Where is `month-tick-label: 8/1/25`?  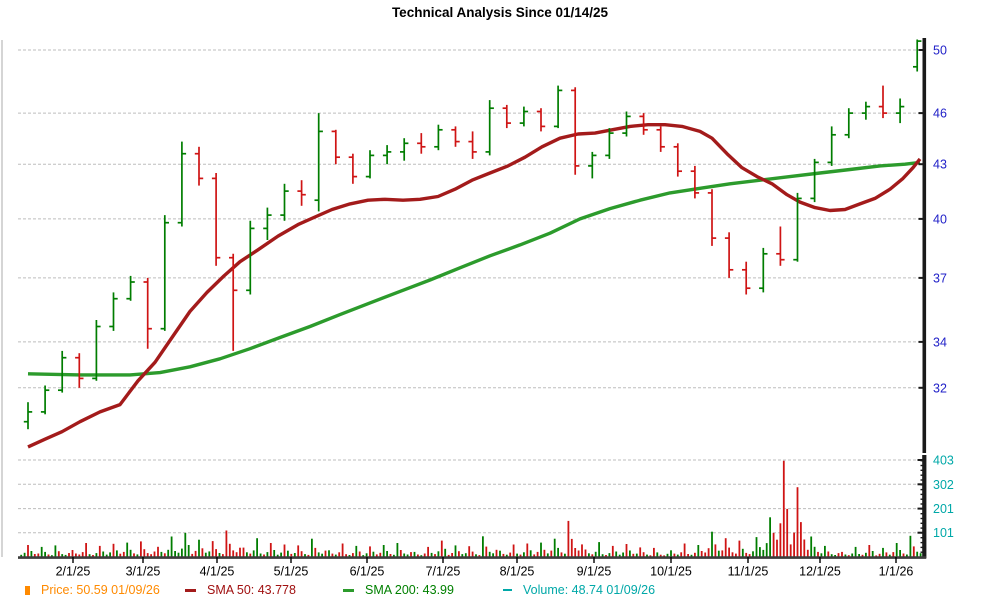 month-tick-label: 8/1/25 is located at coordinates (517, 572).